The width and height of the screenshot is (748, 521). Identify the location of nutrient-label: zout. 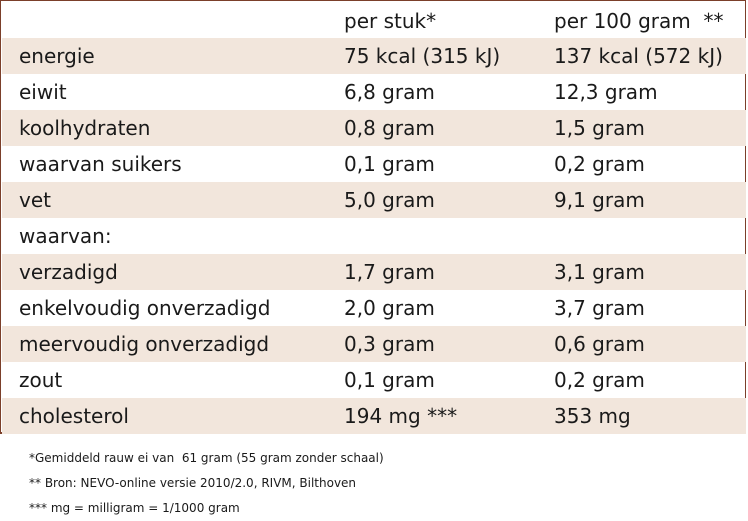
(41, 380).